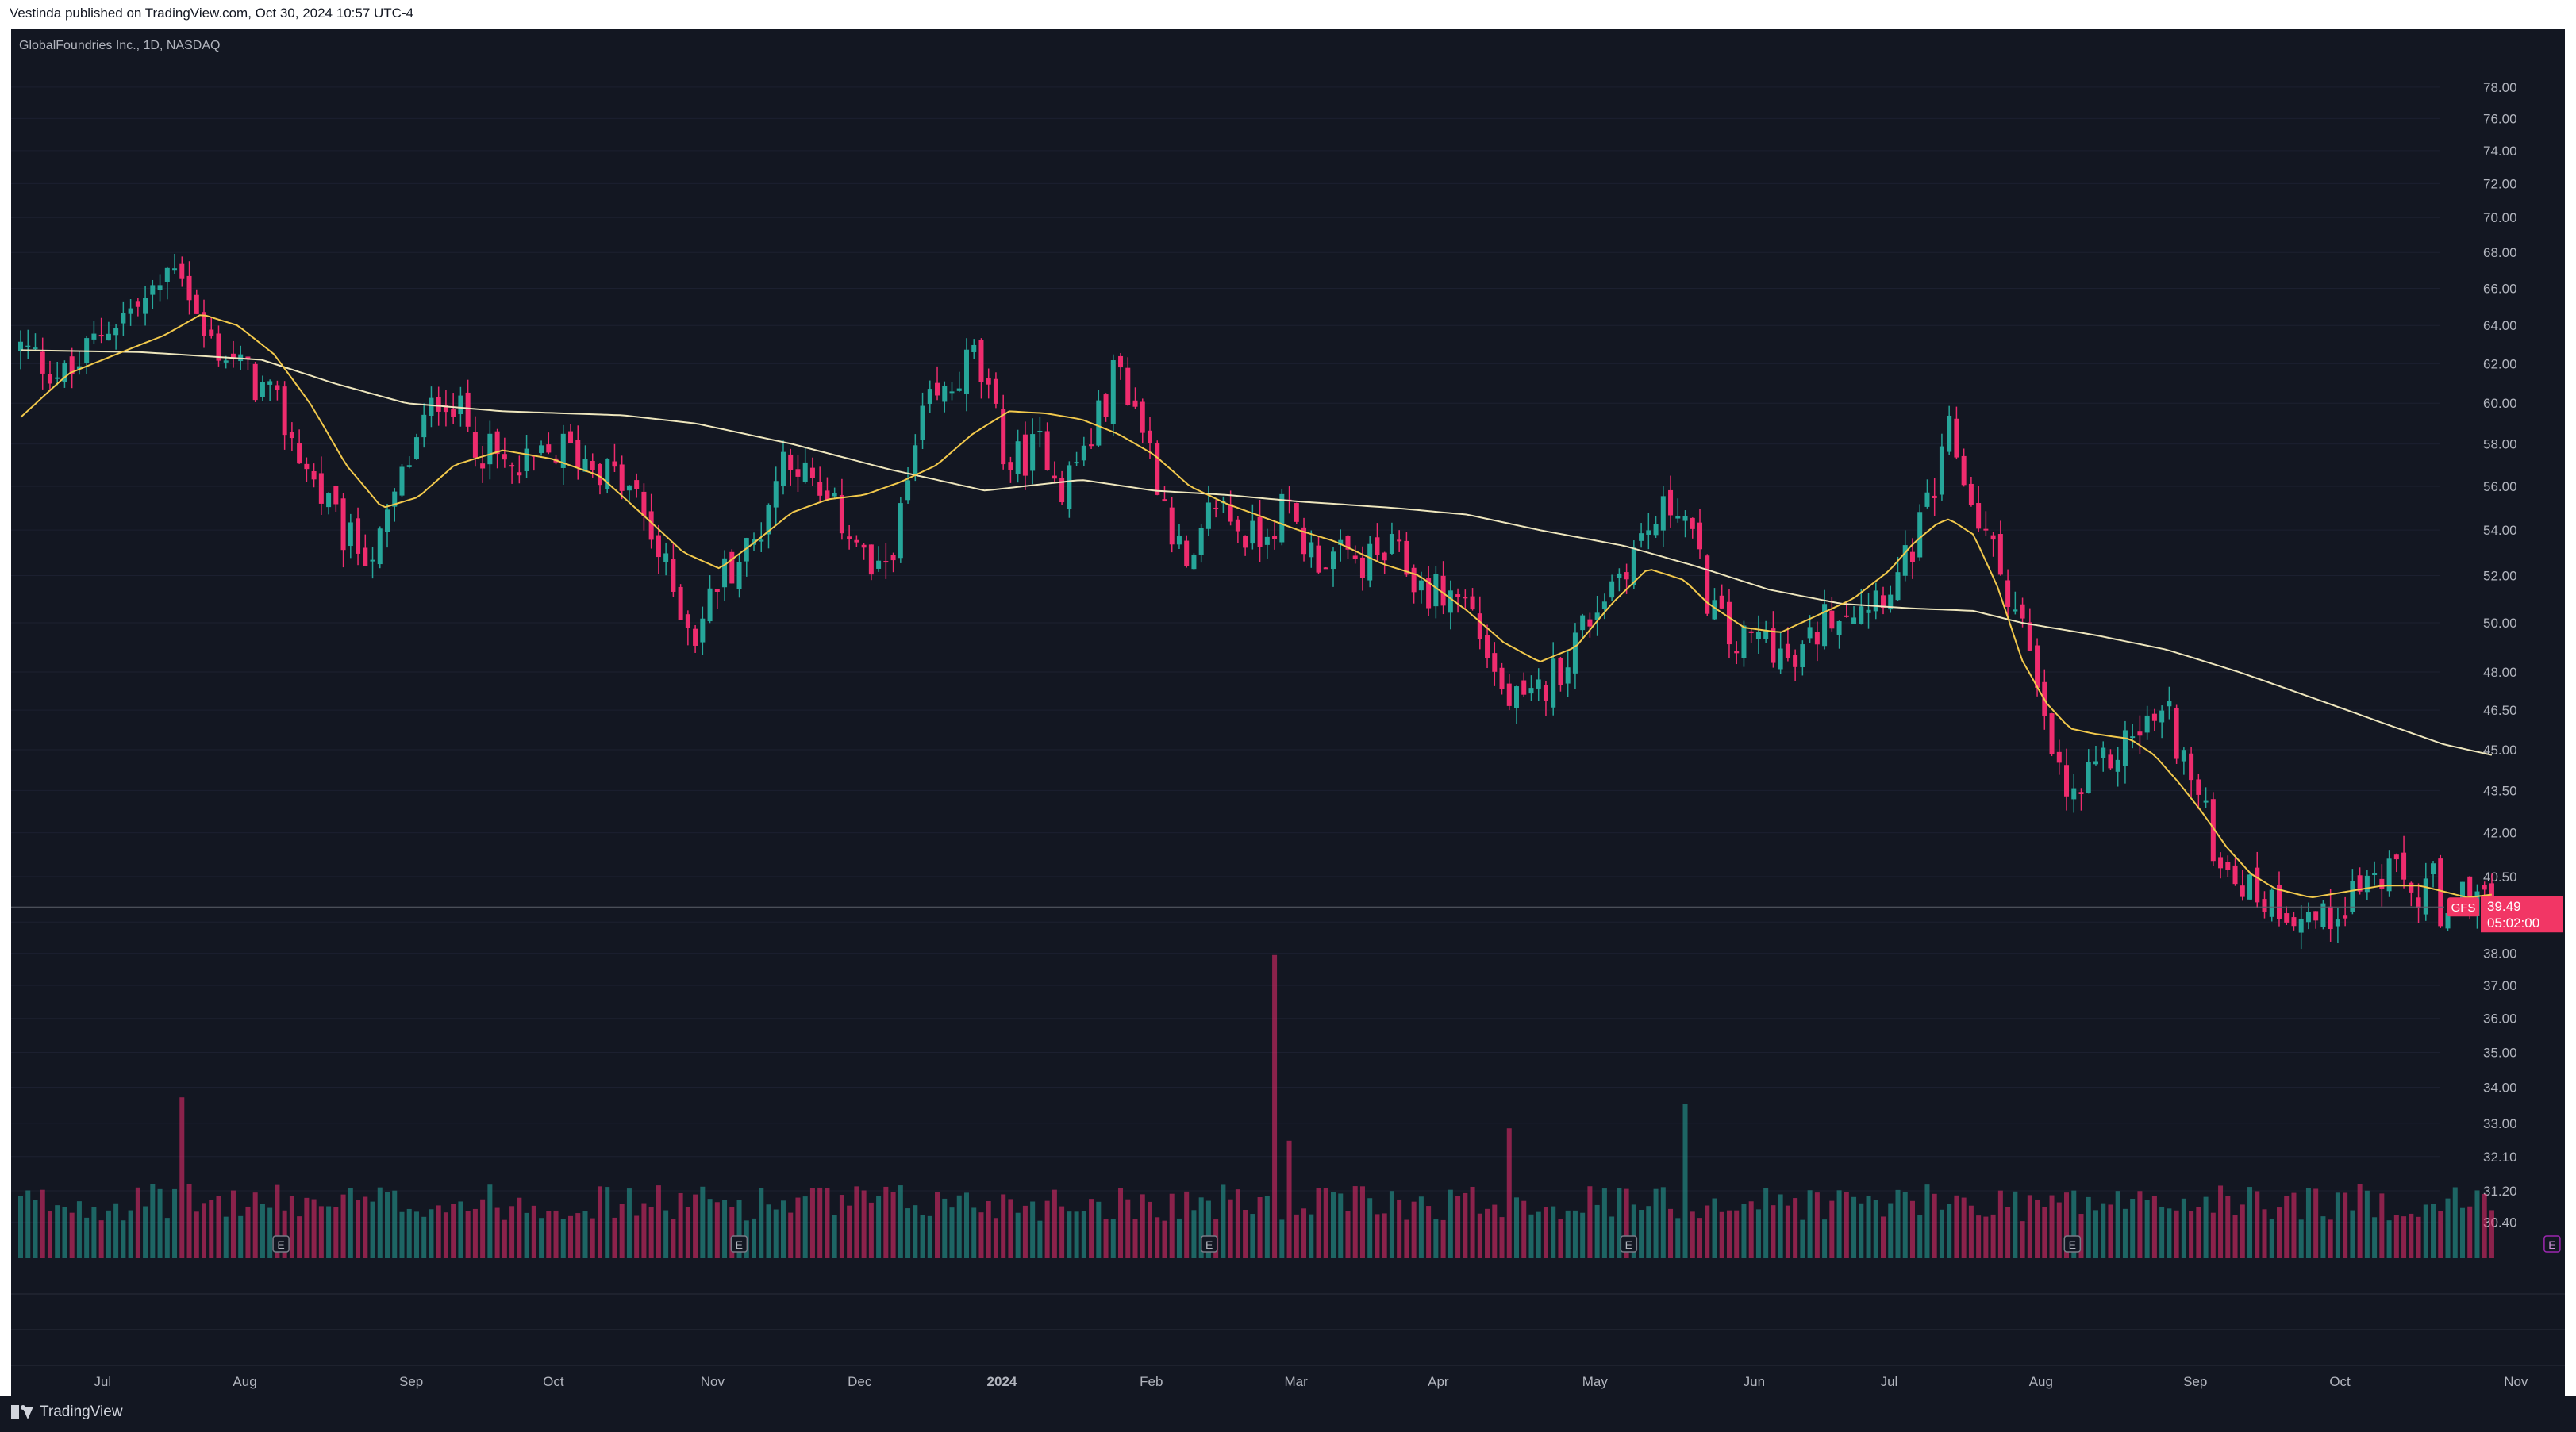 The width and height of the screenshot is (2576, 1432). What do you see at coordinates (2500, 88) in the screenshot?
I see `price-tick-label: 78.00` at bounding box center [2500, 88].